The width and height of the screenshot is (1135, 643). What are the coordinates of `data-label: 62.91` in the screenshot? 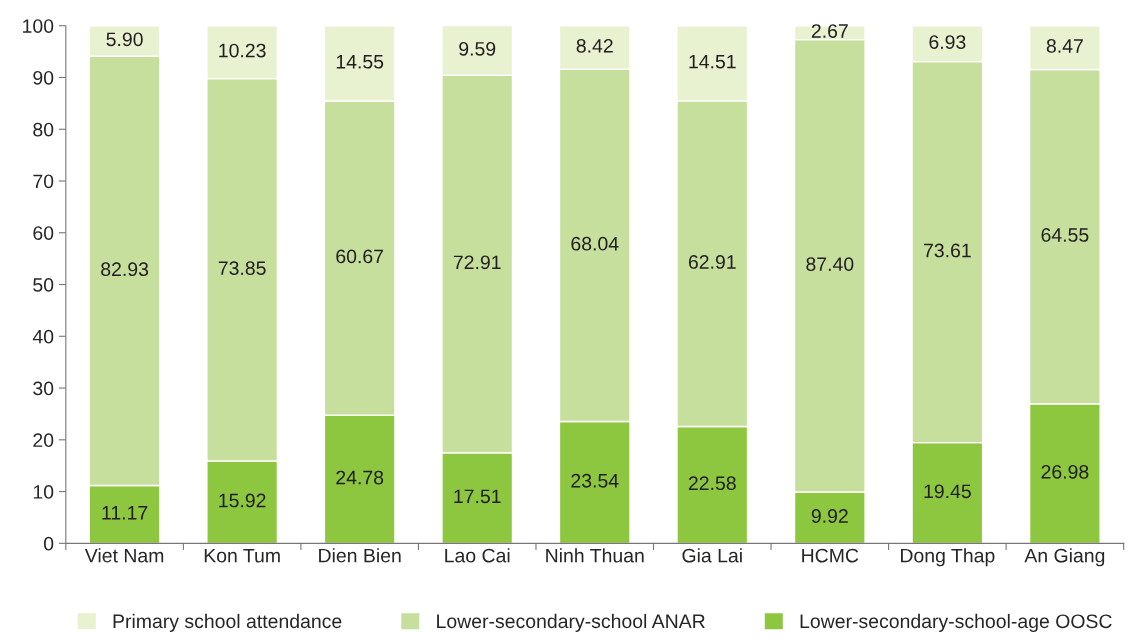 It's located at (712, 262).